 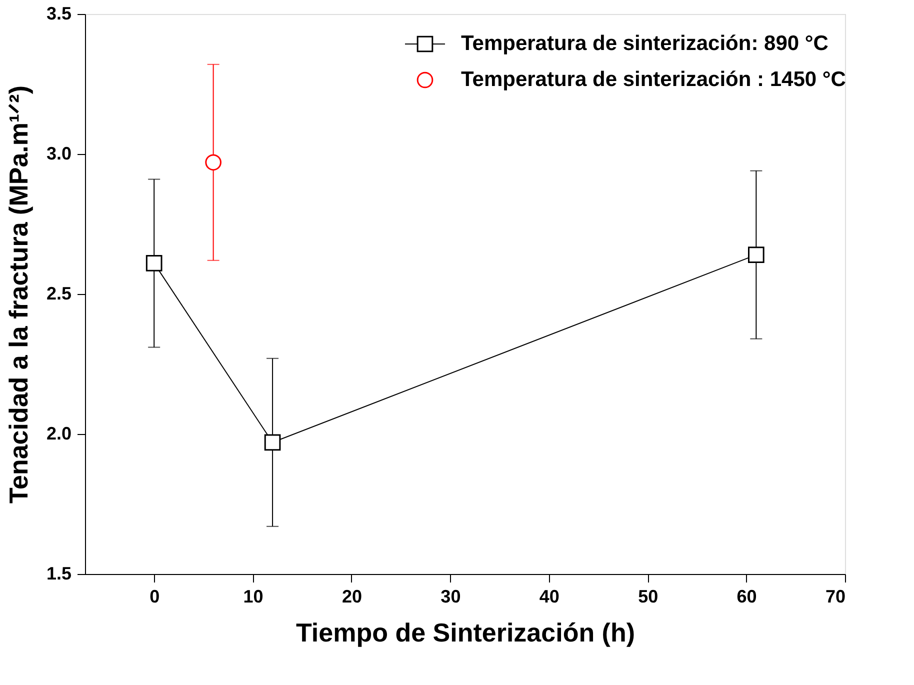 What do you see at coordinates (59, 574) in the screenshot?
I see `y-tick-label: 1.5` at bounding box center [59, 574].